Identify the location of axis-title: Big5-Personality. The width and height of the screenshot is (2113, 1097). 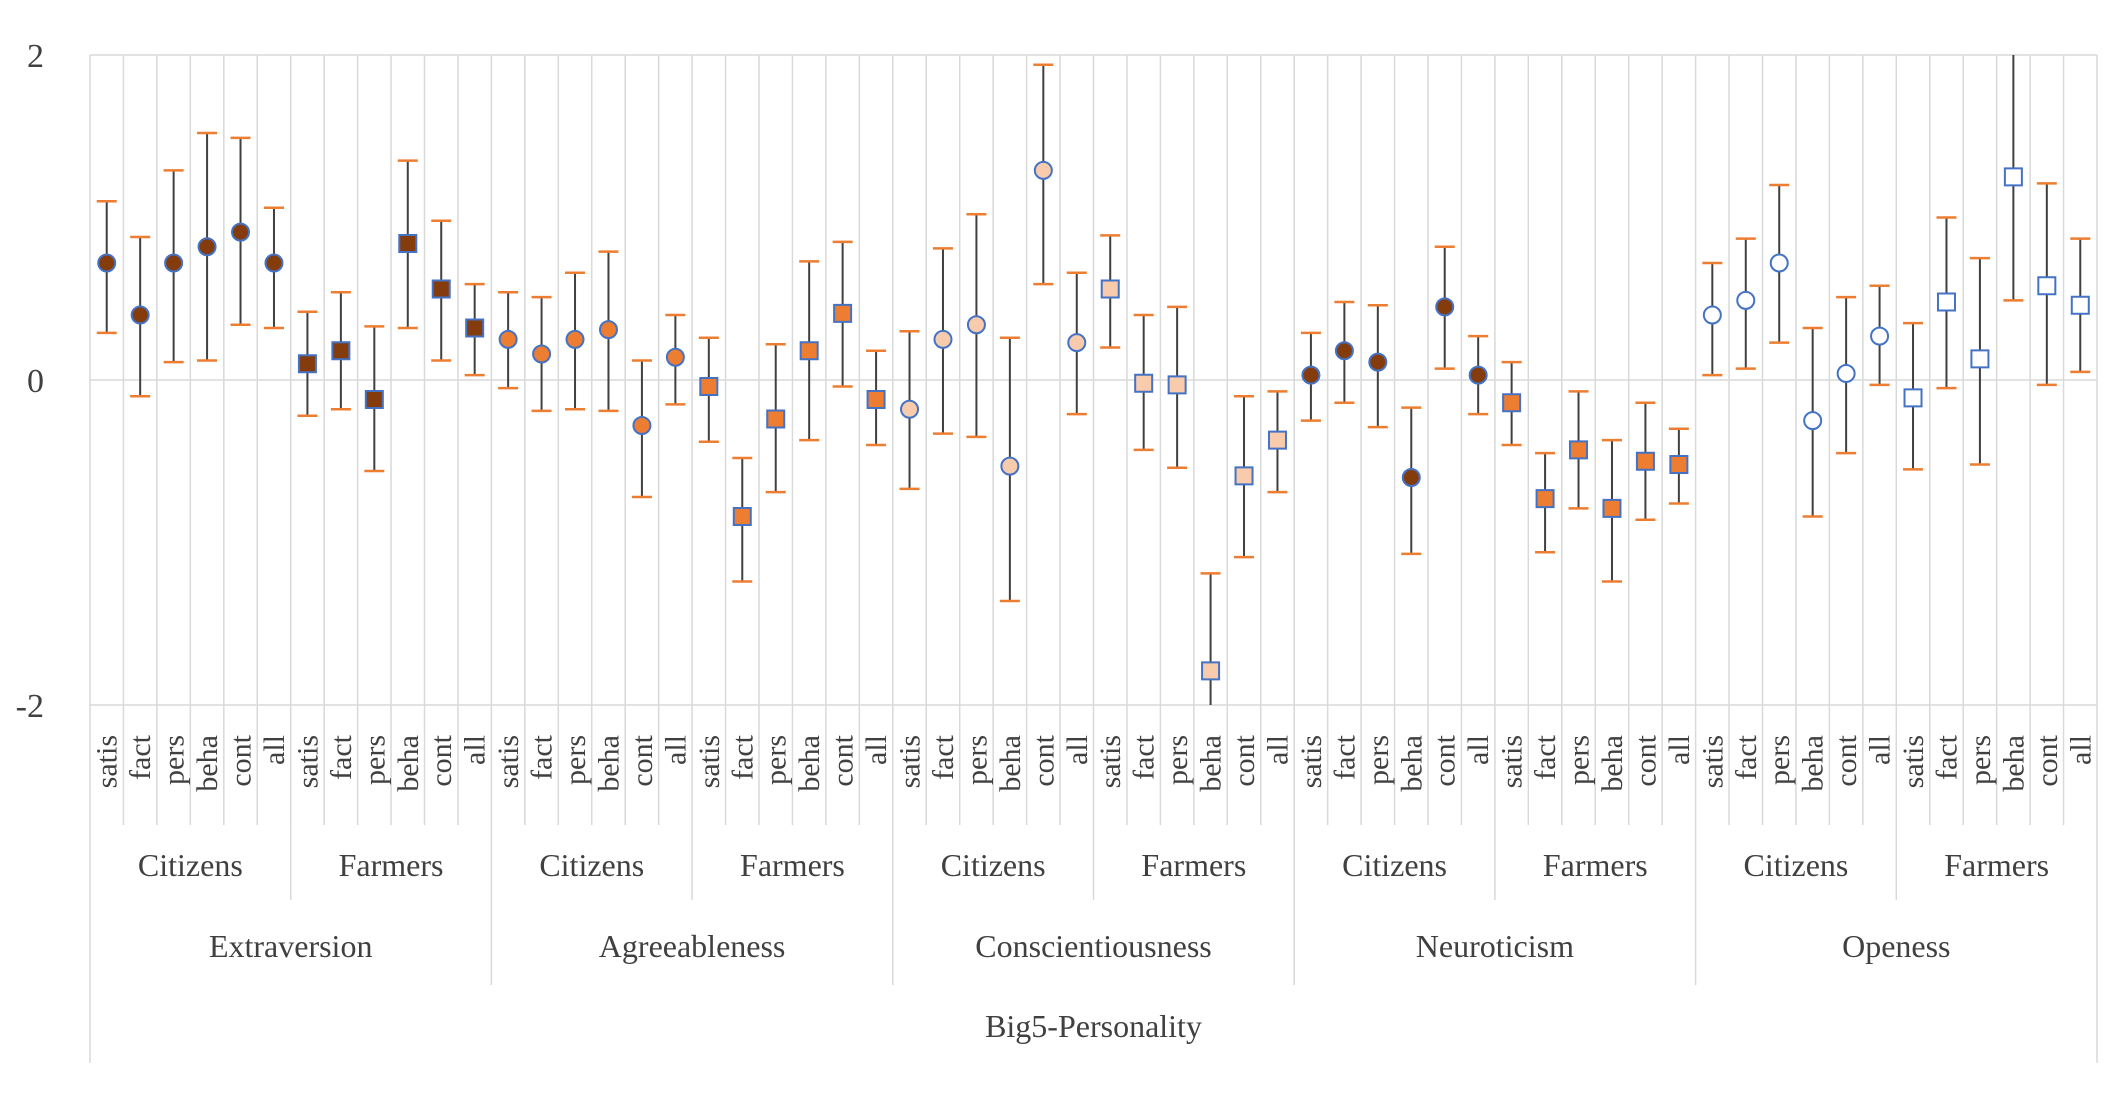
(1093, 1026).